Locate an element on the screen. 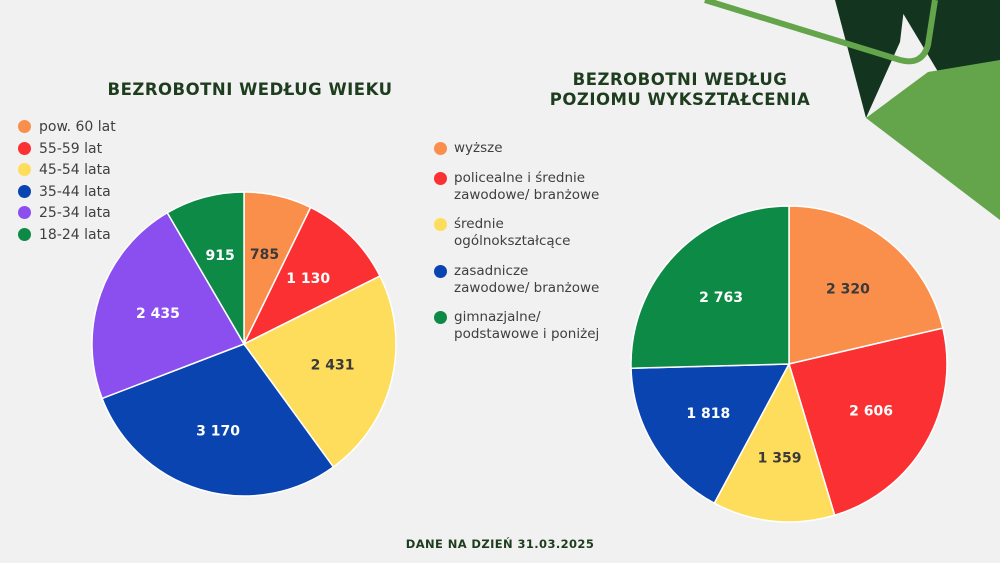 This screenshot has width=1000, height=563. legend-label: 55-59 lat is located at coordinates (71, 148).